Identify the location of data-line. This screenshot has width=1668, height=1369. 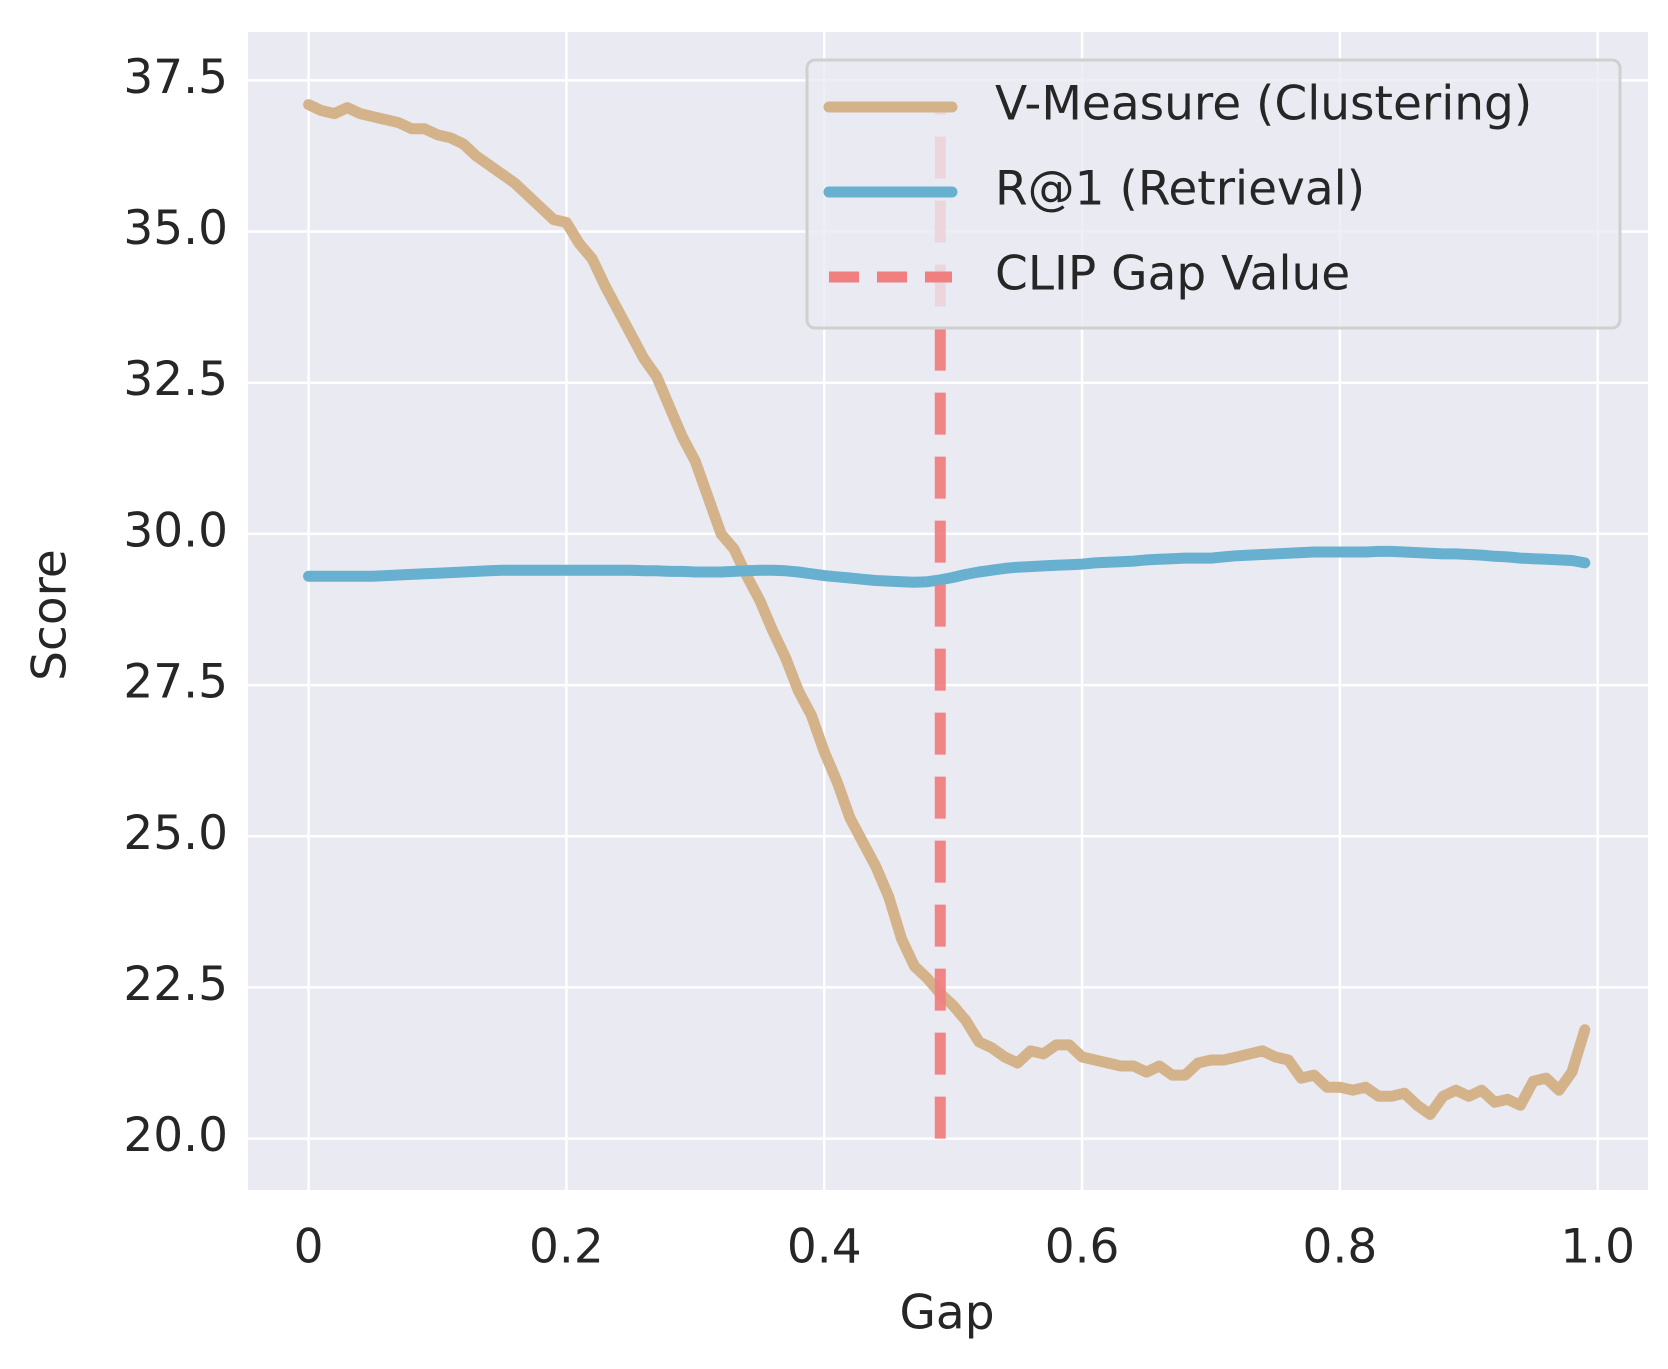
(947, 566).